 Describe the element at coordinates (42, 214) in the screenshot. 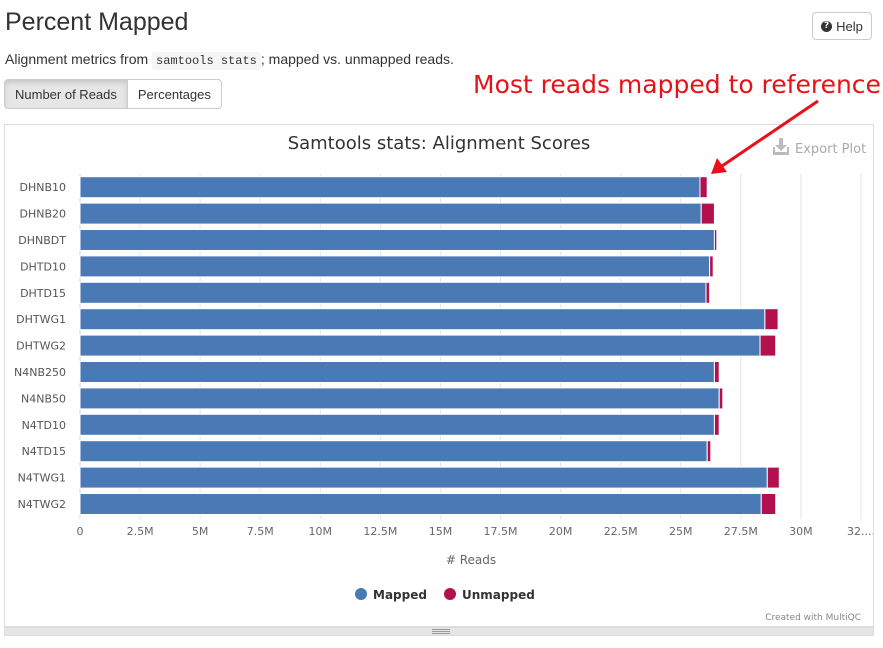

I see `y-category-label: DHNB20` at that location.